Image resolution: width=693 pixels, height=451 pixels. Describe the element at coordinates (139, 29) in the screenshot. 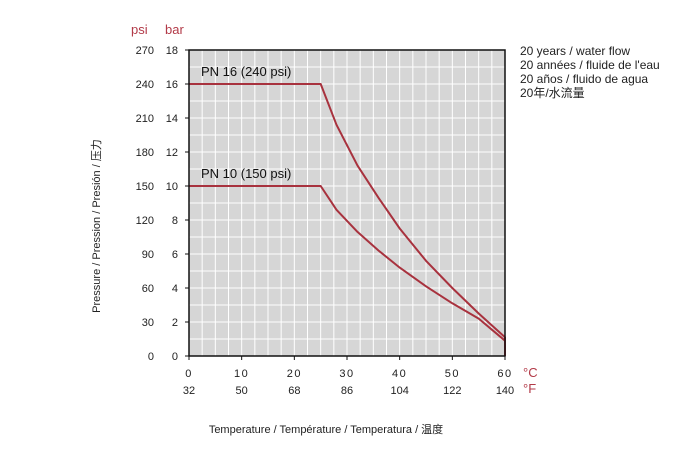

I see `y2-unit-label: psi` at that location.